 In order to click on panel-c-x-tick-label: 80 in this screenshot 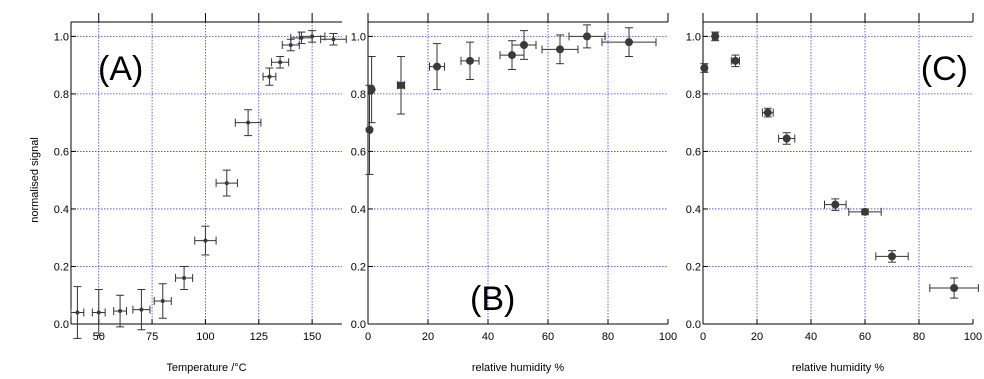, I will do `click(919, 337)`.